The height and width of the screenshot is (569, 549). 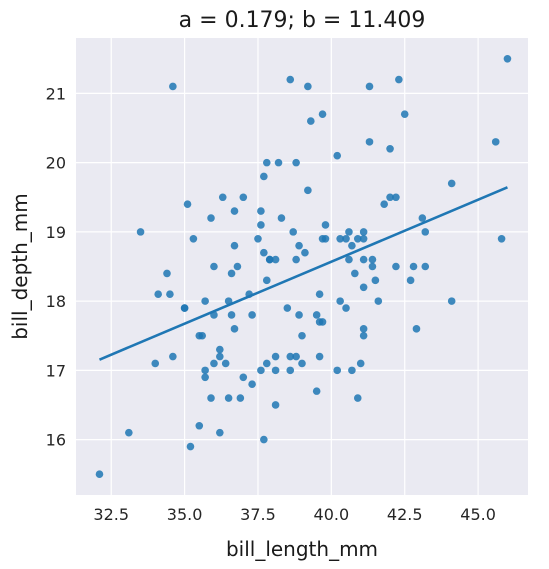 I want to click on x-tick-label: 45.0, so click(x=478, y=514).